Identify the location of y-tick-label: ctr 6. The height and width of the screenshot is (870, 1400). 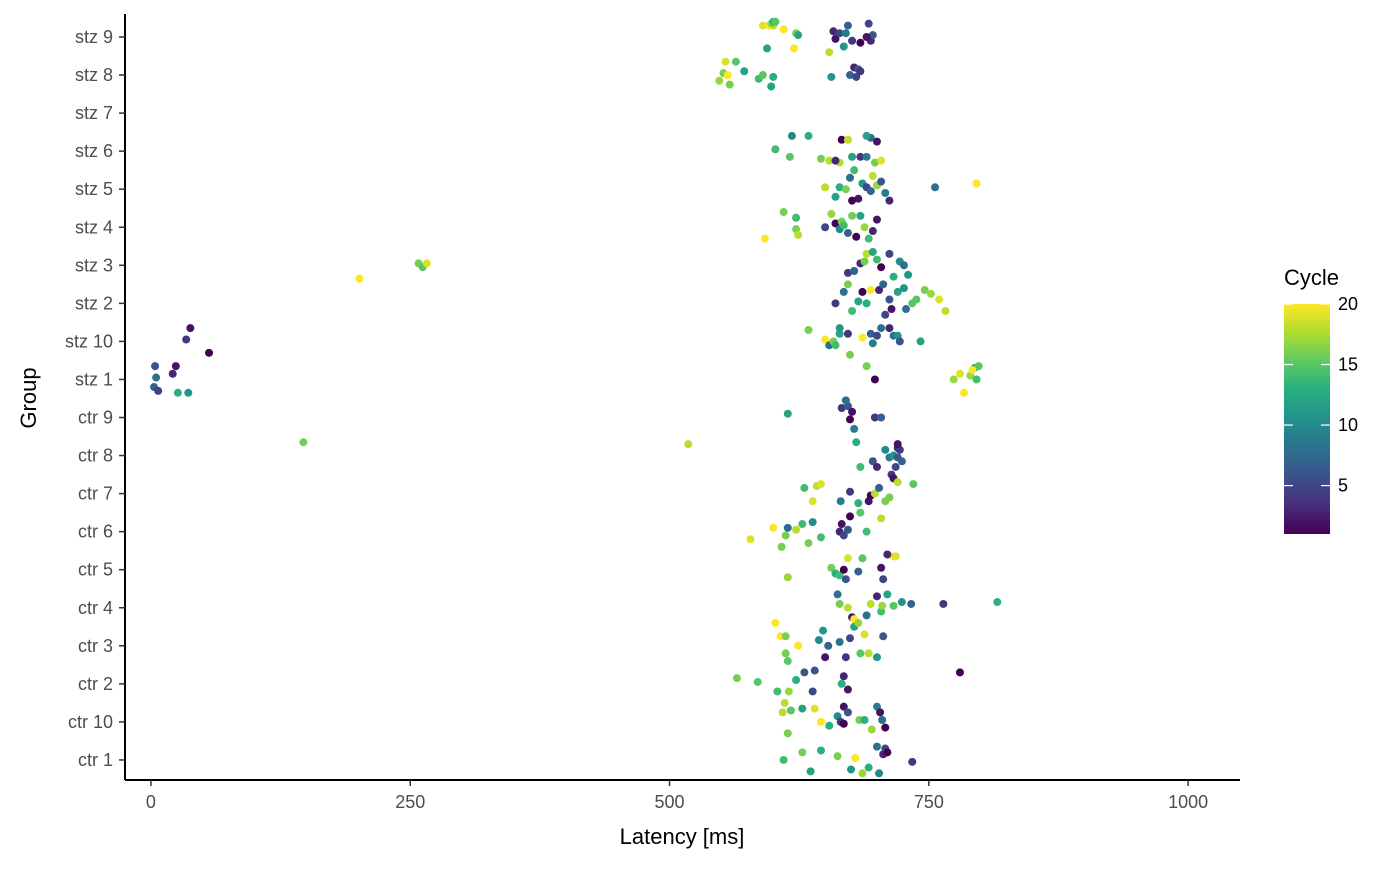
(95, 532).